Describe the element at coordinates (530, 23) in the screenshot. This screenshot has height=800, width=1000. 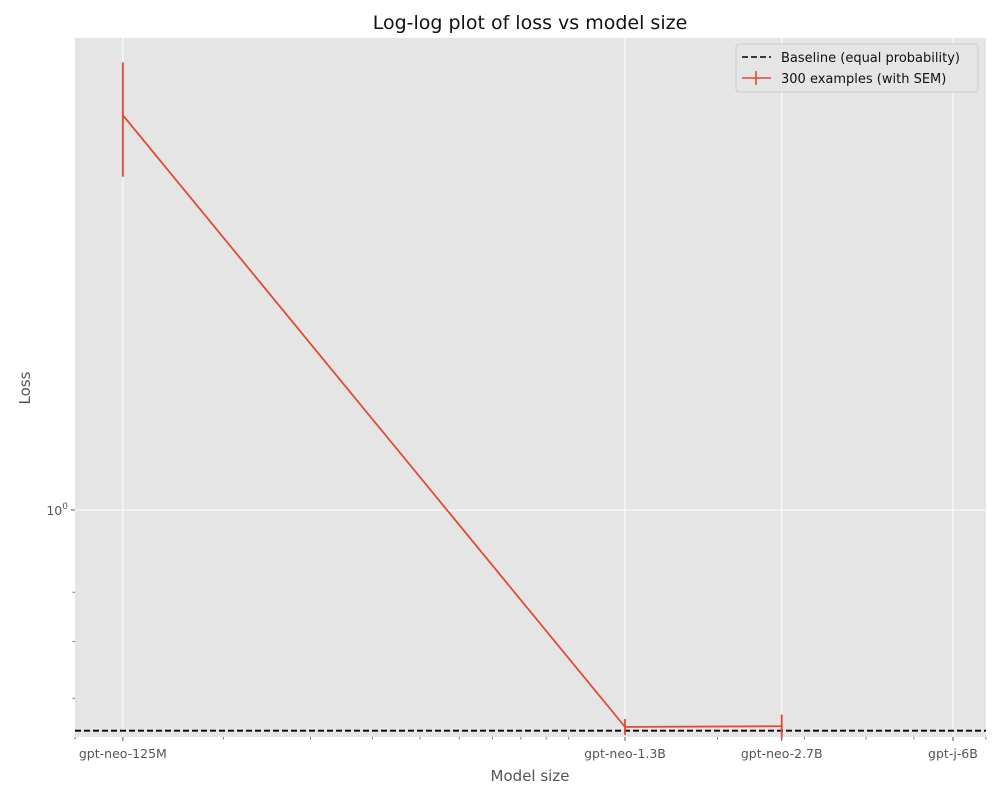
I see `chart-title: Log-log plot of loss vs model size` at that location.